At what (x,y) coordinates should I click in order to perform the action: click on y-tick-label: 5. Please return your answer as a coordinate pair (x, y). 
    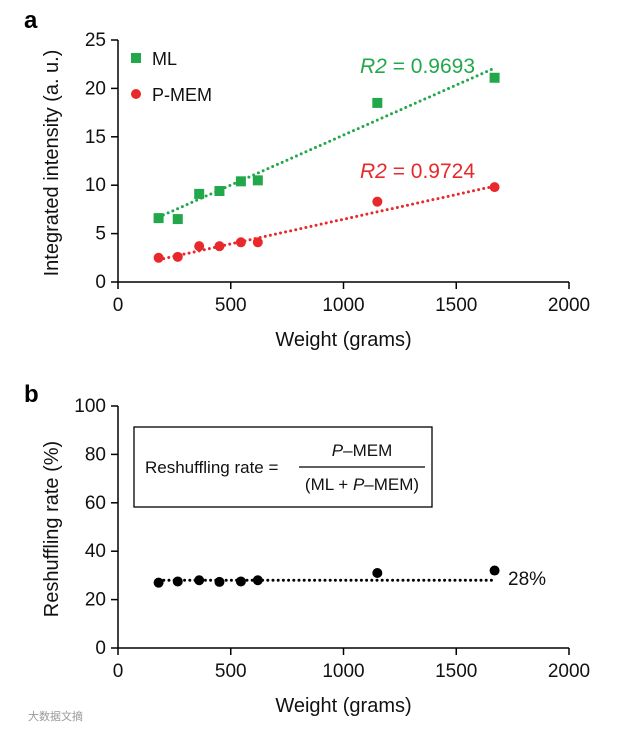
    Looking at the image, I should click on (100, 234).